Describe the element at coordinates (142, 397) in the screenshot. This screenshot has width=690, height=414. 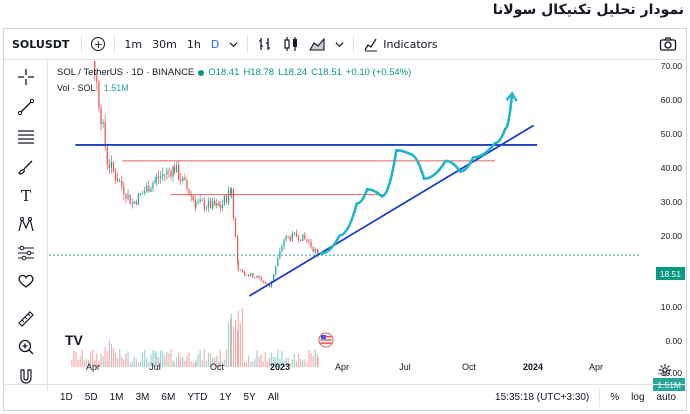
I see `range-3m: 3M` at that location.